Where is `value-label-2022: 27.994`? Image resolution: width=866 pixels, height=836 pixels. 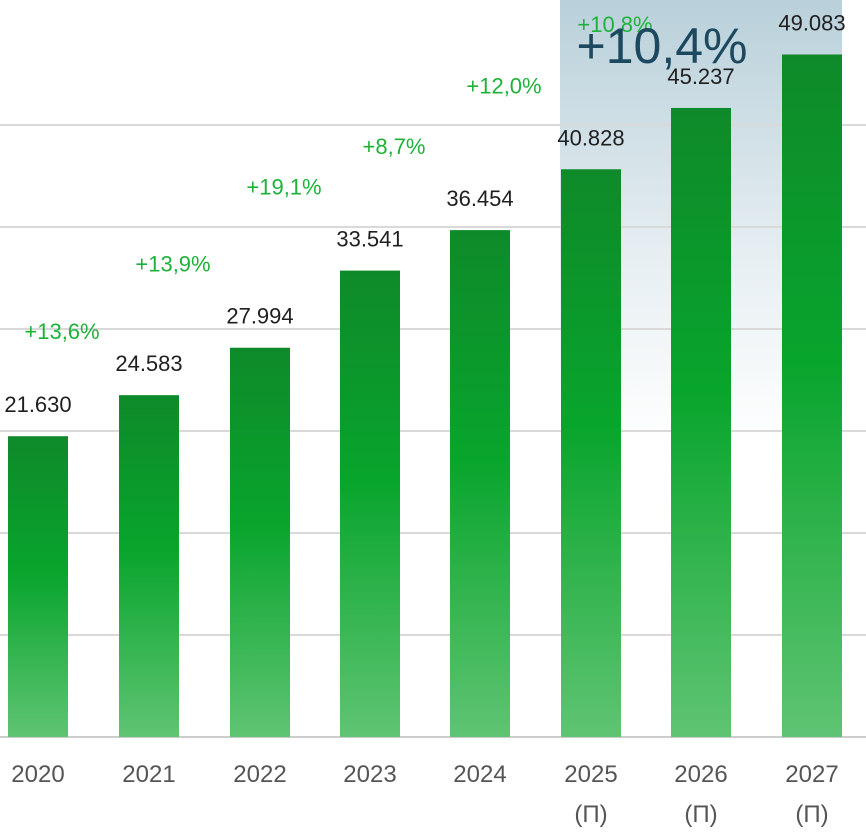
value-label-2022: 27.994 is located at coordinates (259, 316).